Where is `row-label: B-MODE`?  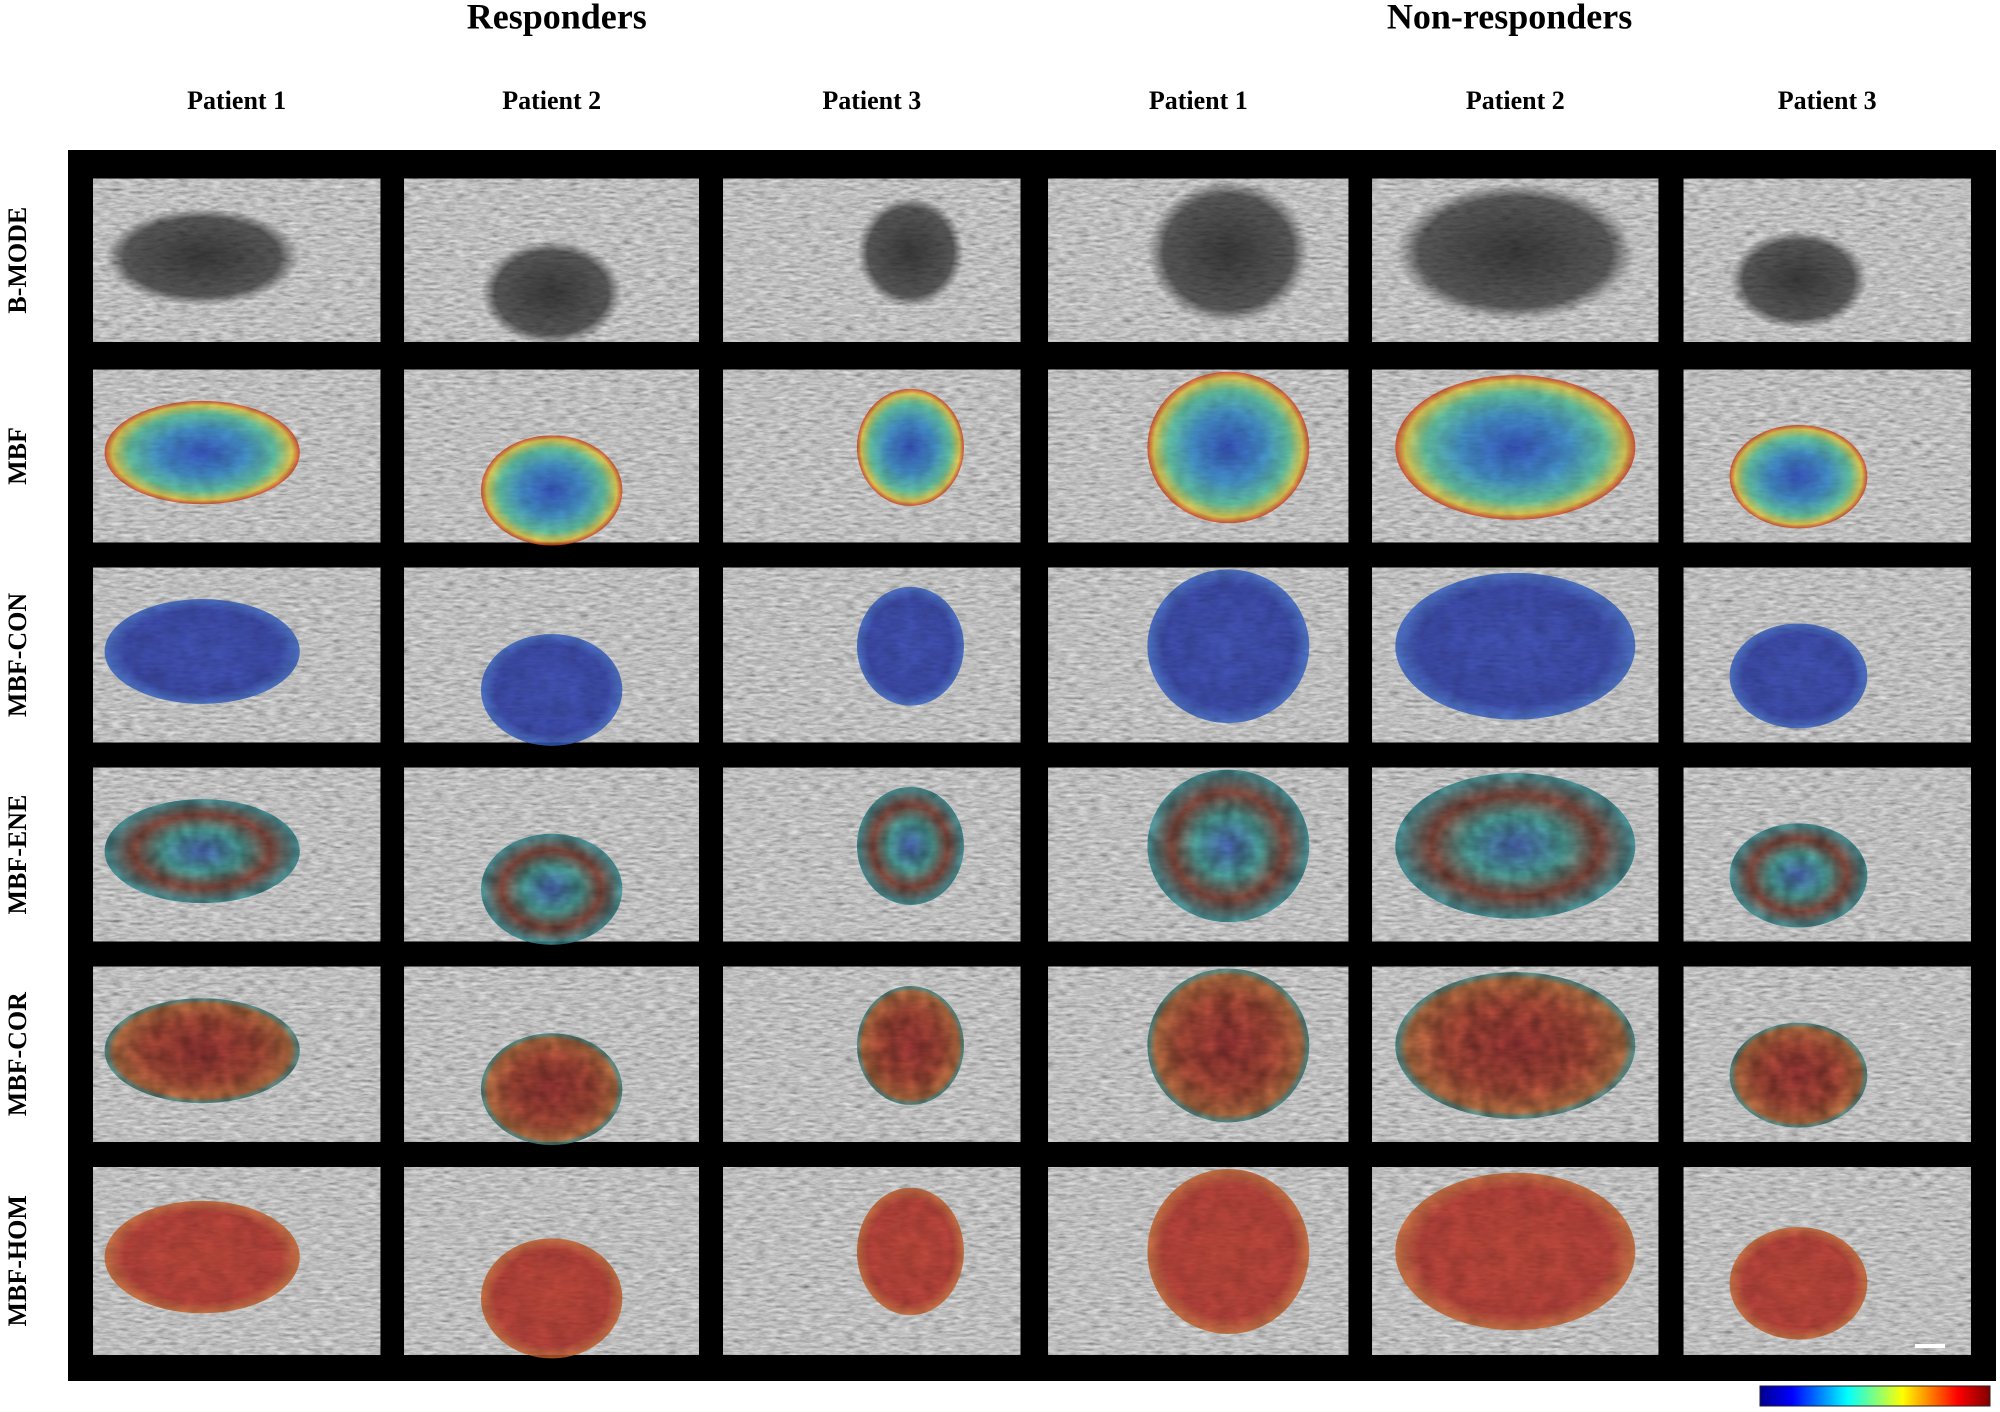
row-label: B-MODE is located at coordinates (17, 260).